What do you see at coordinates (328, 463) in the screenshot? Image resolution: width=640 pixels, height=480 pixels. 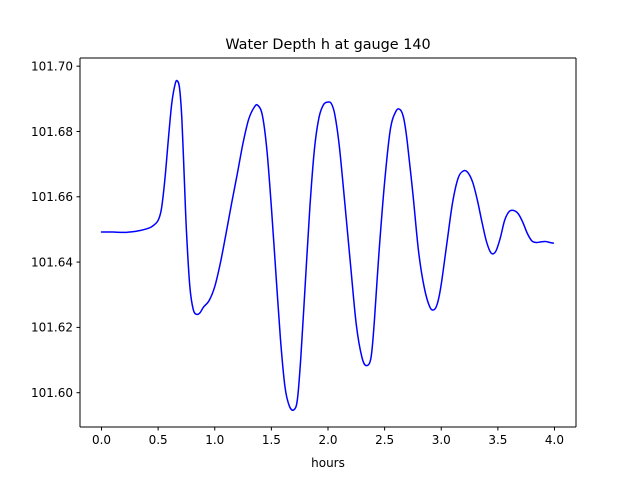 I see `x-axis-label: hours` at bounding box center [328, 463].